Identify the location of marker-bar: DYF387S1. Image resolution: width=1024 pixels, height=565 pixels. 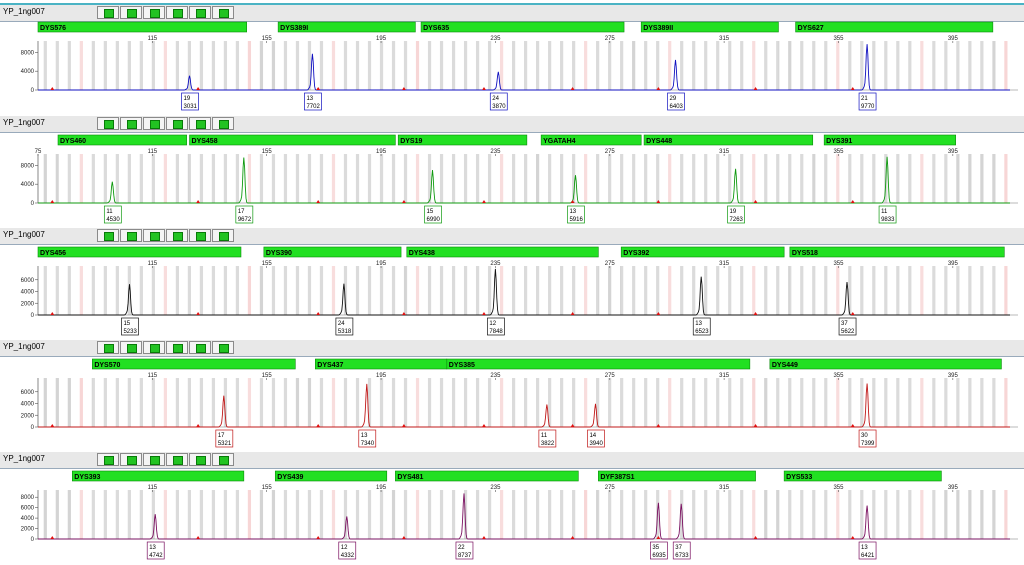
(677, 476).